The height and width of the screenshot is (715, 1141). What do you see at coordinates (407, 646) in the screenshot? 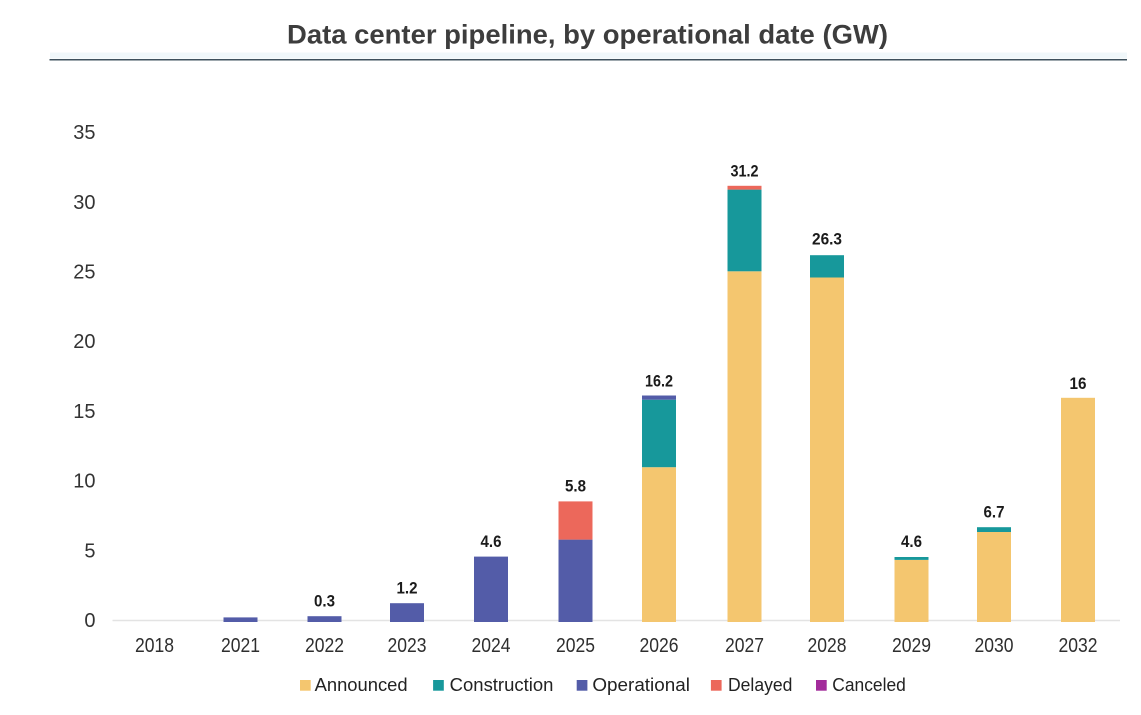
I see `svg-text: 2023` at bounding box center [407, 646].